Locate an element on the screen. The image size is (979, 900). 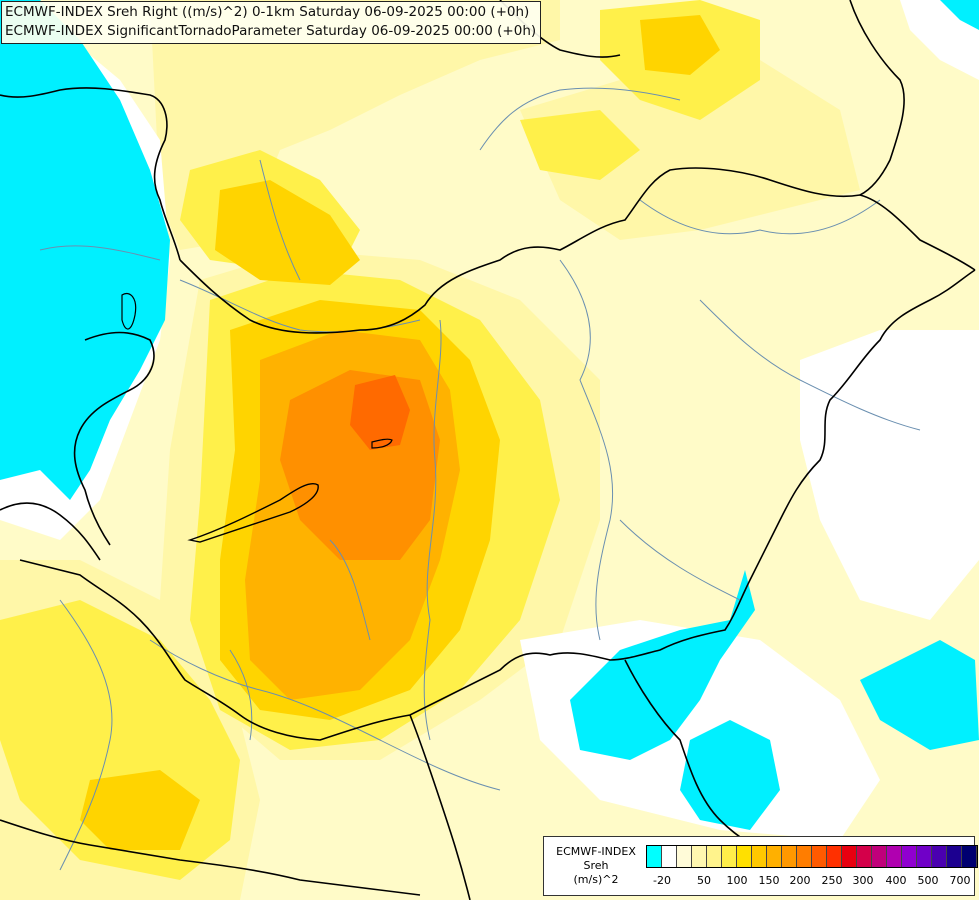
field-white-east is located at coordinates (889, 475).